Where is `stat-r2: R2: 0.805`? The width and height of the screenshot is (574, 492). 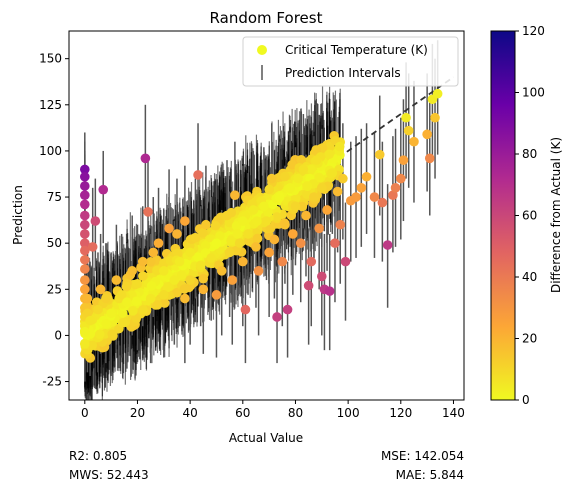 stat-r2: R2: 0.805 is located at coordinates (98, 456).